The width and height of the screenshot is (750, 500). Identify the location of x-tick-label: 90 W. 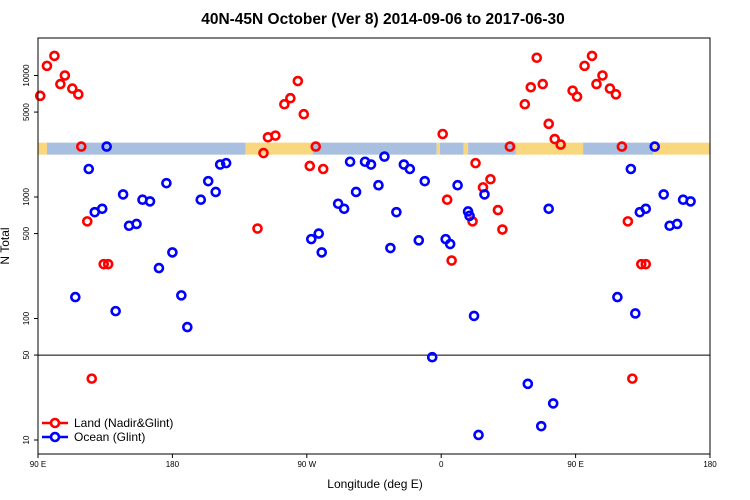
(306, 464).